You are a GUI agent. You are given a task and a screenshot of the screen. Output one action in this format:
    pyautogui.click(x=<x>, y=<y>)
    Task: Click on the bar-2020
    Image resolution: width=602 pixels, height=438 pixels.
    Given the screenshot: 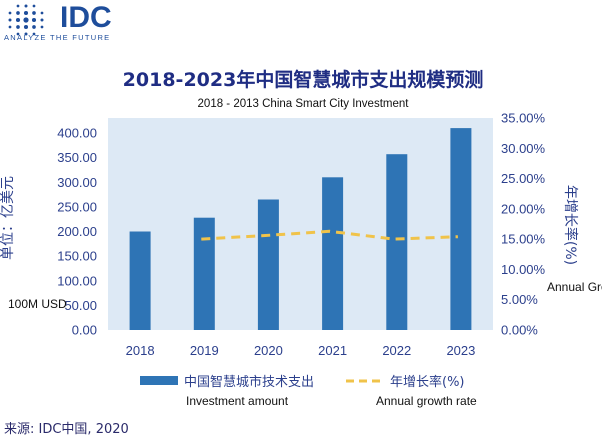 What is the action you would take?
    pyautogui.click(x=268, y=264)
    